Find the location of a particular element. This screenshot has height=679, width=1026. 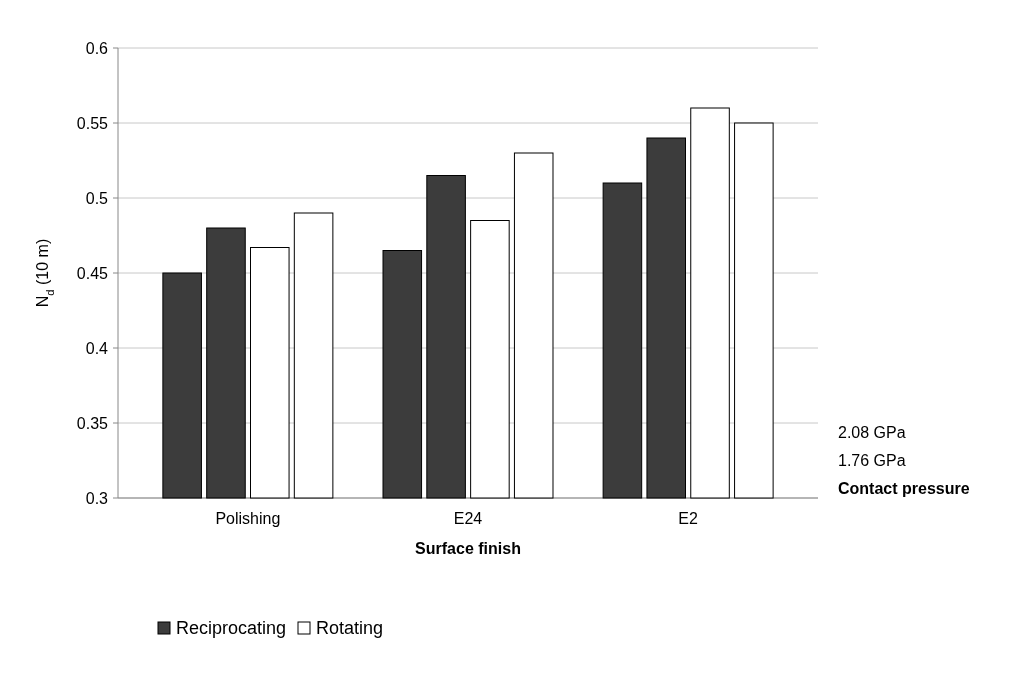

y-tick-label: 0.5 is located at coordinates (97, 198).